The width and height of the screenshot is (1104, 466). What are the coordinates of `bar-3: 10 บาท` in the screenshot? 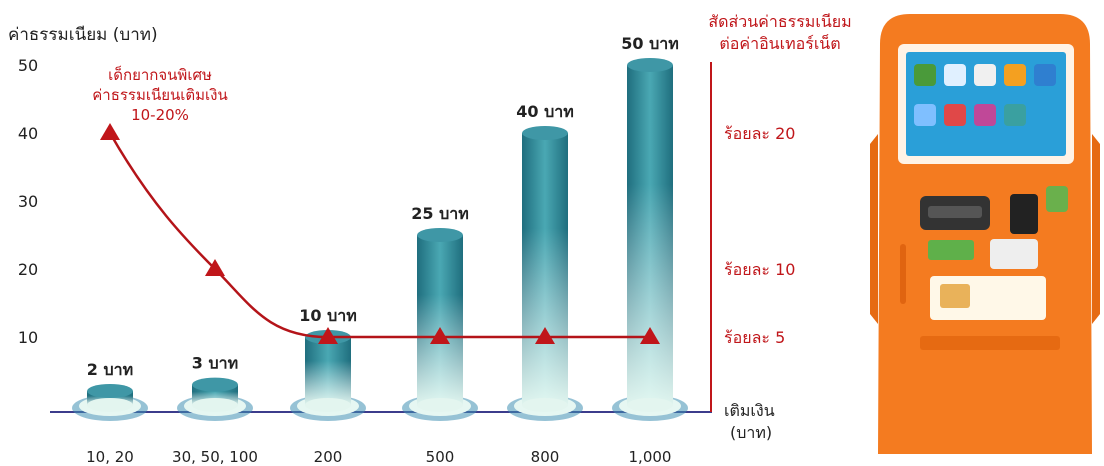 It's located at (328, 363).